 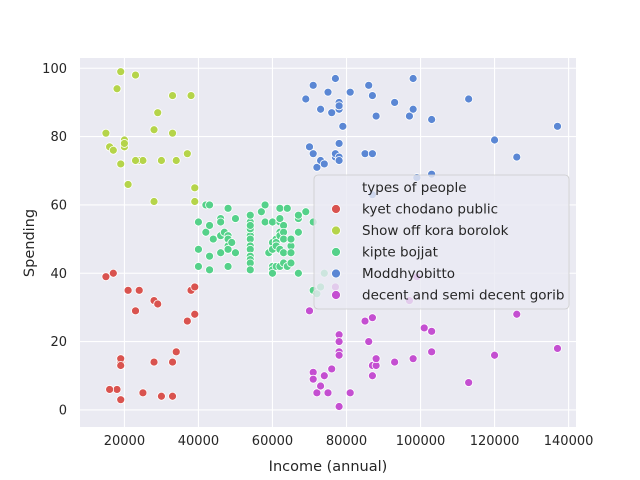 I want to click on x-tick-labels: 20000 40000 60000 80000 100000 120000 140000, so click(x=349, y=441).